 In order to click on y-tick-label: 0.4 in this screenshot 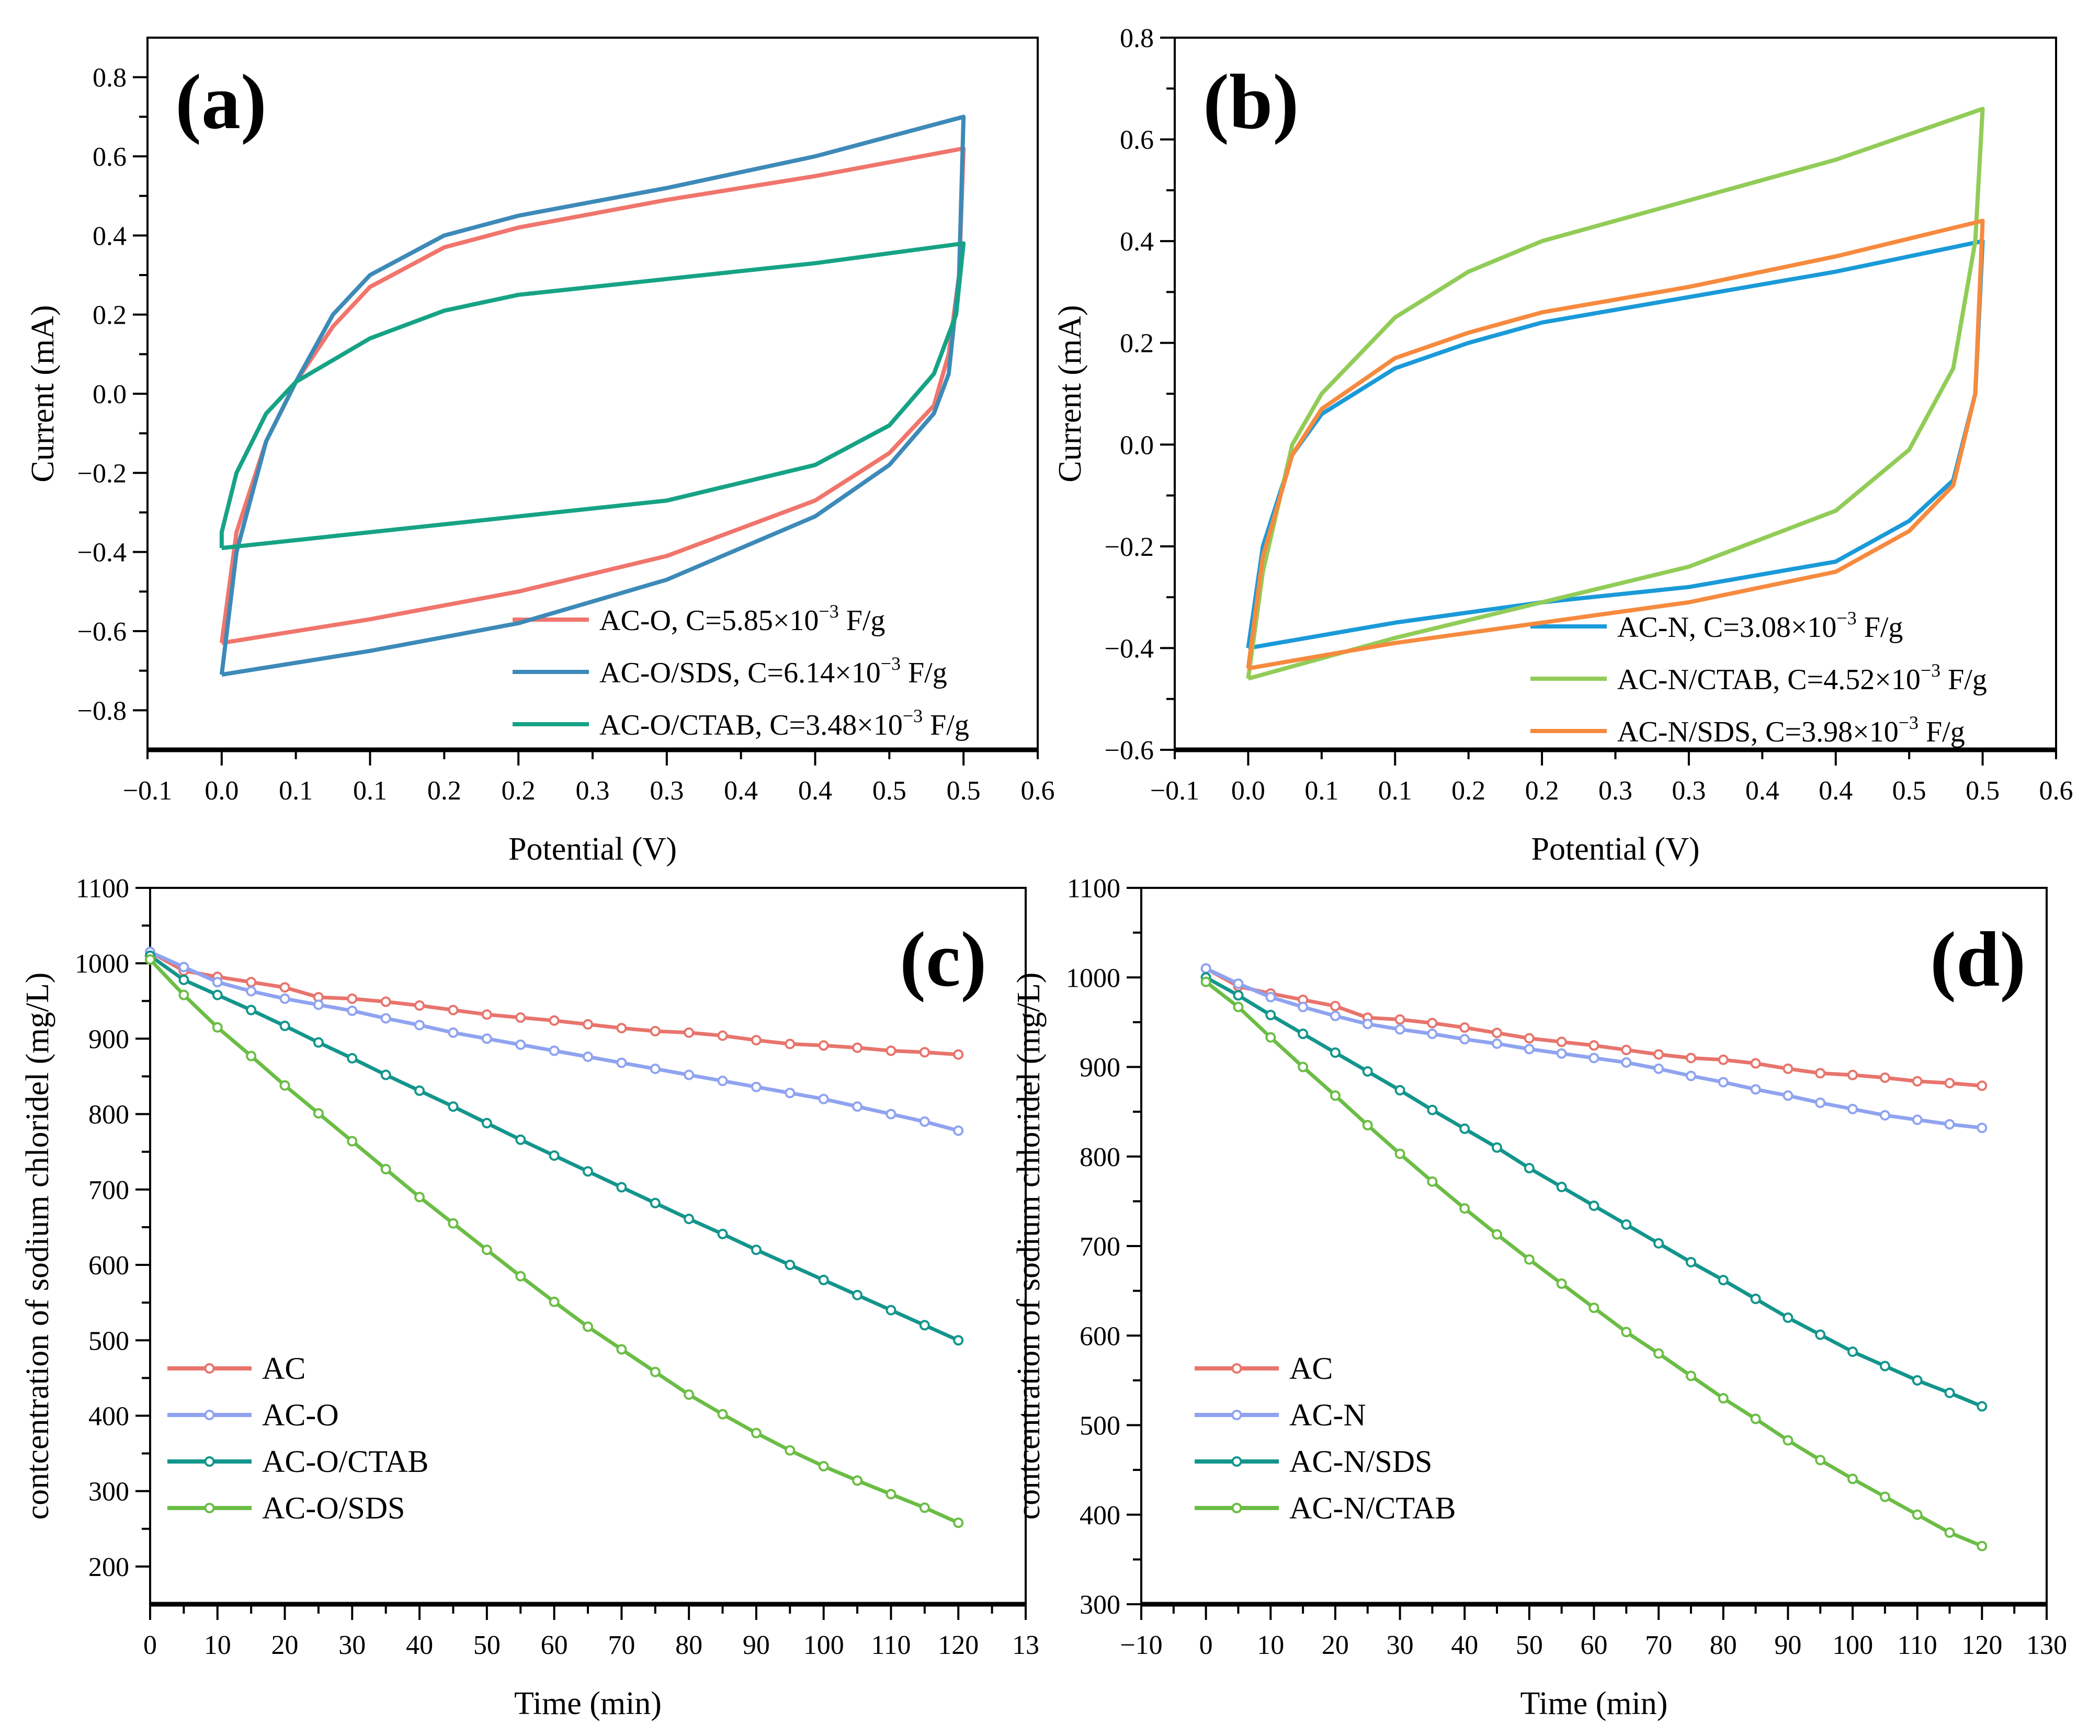, I will do `click(1137, 242)`.